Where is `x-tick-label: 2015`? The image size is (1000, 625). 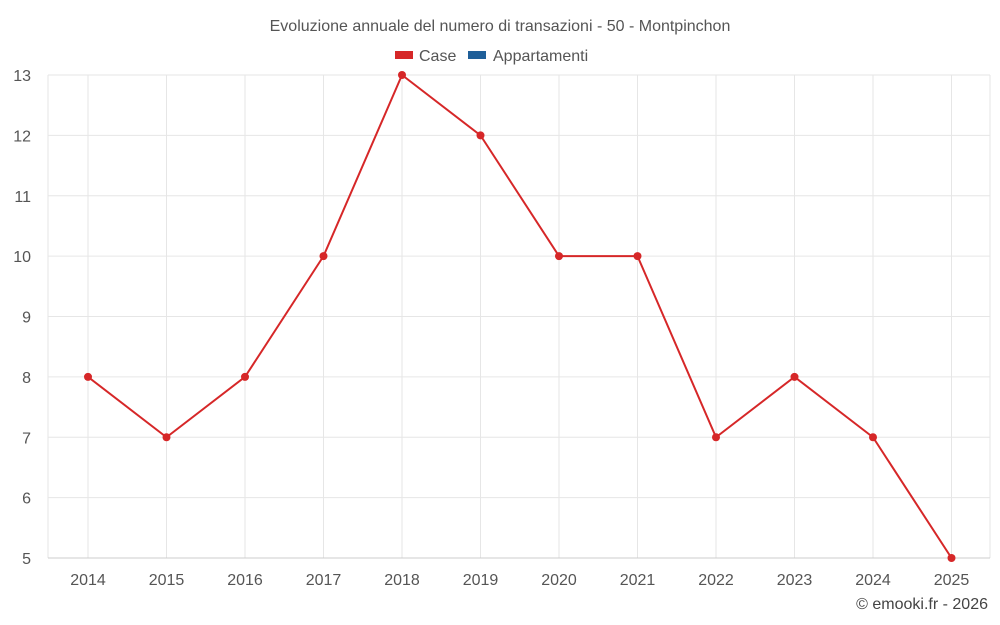
x-tick-label: 2015 is located at coordinates (167, 580).